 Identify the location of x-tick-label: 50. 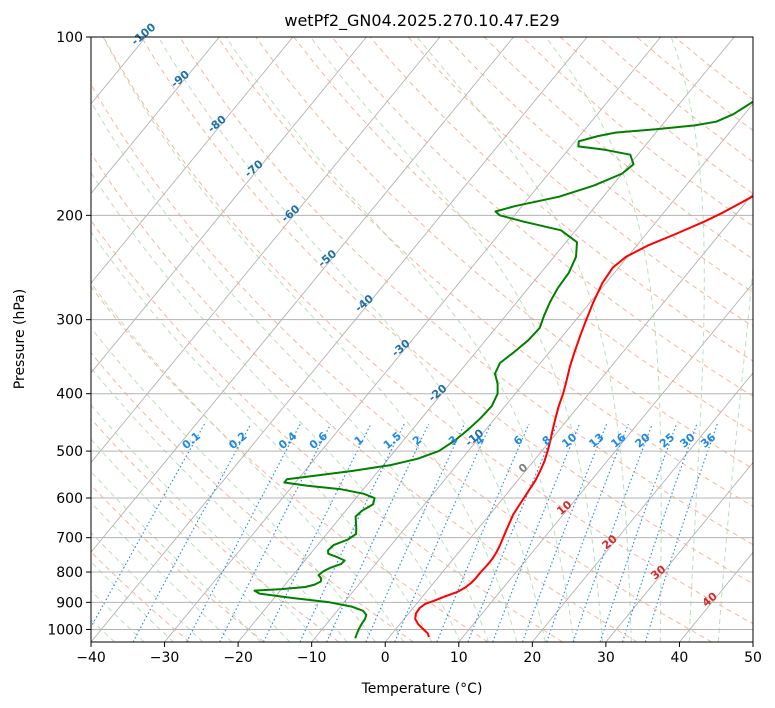
(753, 658).